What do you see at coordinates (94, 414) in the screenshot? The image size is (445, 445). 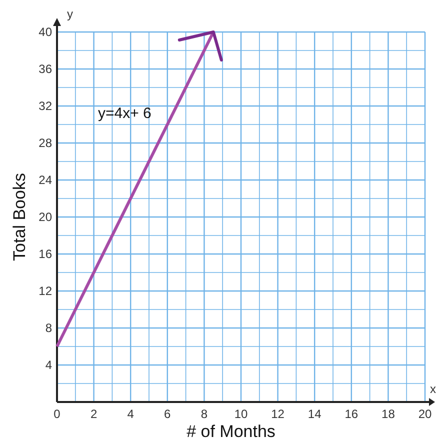 I see `x-tick-label: 2` at bounding box center [94, 414].